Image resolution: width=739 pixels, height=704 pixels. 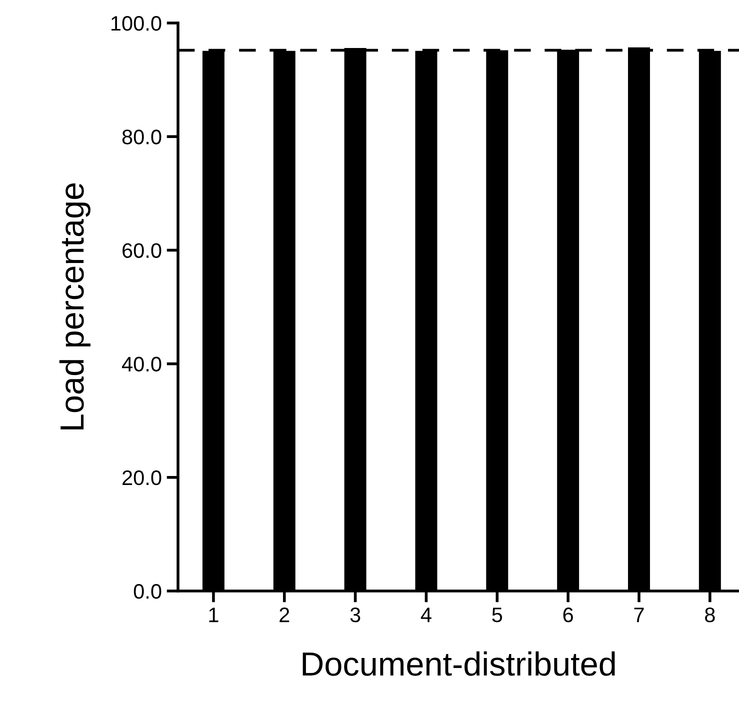 What do you see at coordinates (458, 663) in the screenshot?
I see `x-axis-title: Document-distributed` at bounding box center [458, 663].